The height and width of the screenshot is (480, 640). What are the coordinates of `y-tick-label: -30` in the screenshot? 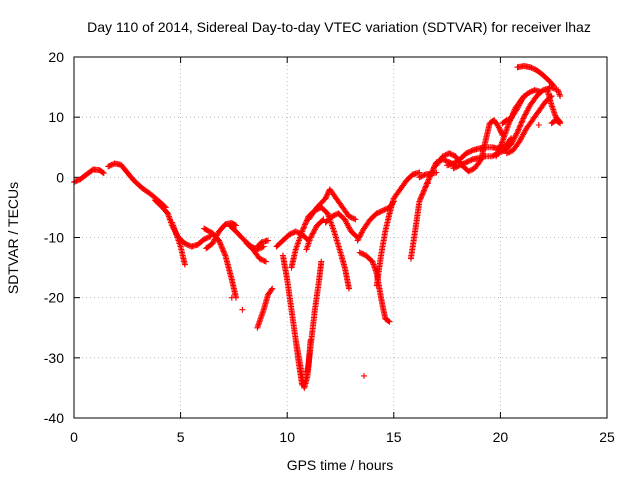 It's located at (54, 358).